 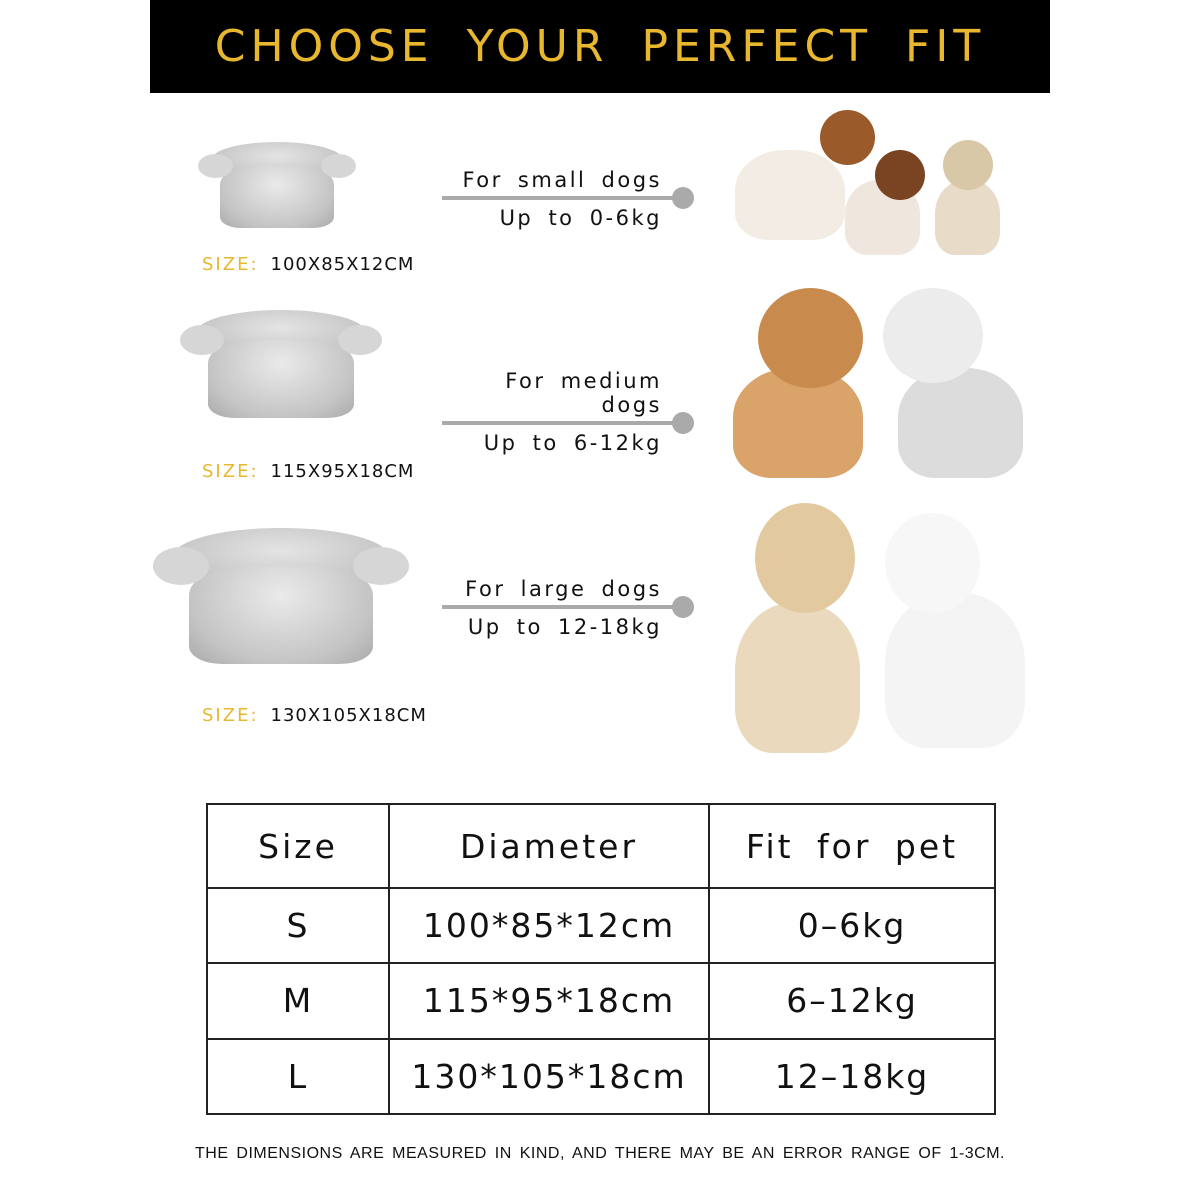 I want to click on fit-small: For small dogs Up to 0-6kg, so click(x=568, y=199).